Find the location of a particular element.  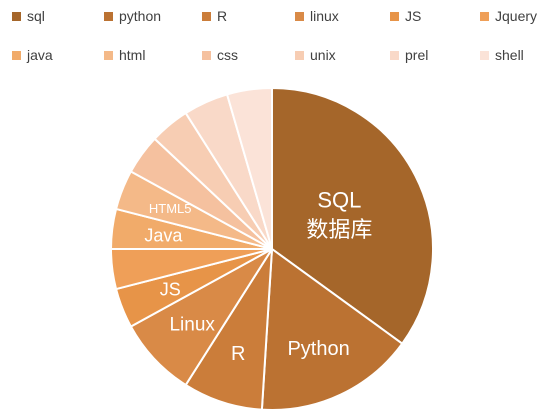

legend-item: R is located at coordinates (214, 16).